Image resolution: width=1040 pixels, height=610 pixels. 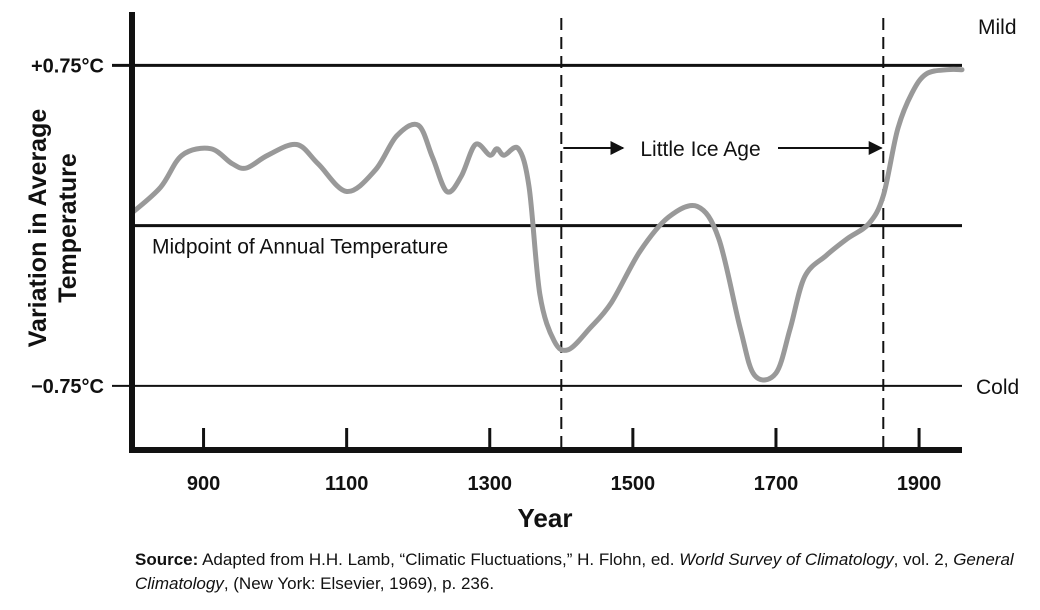 What do you see at coordinates (997, 27) in the screenshot?
I see `mild-label: Mild` at bounding box center [997, 27].